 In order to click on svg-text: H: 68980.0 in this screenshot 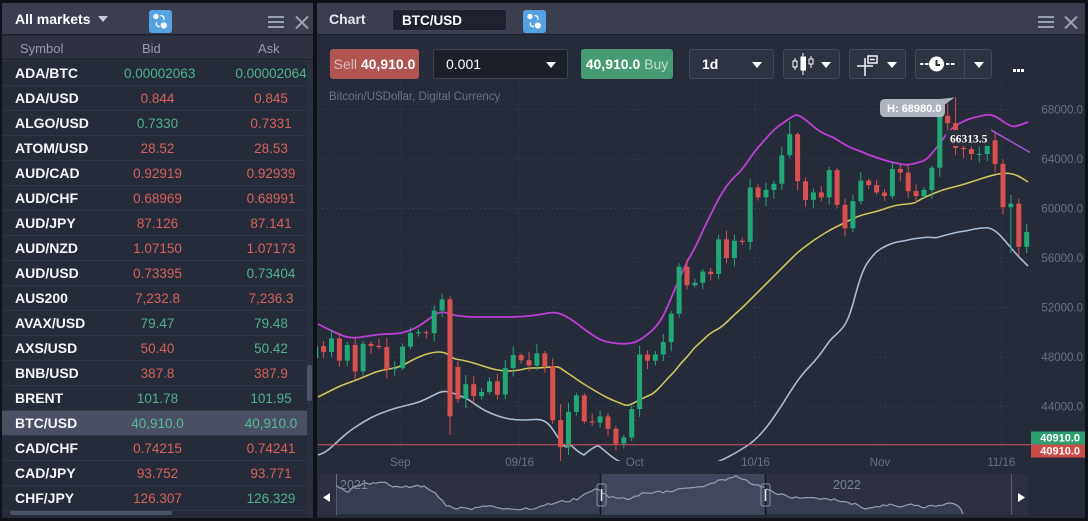, I will do `click(914, 109)`.